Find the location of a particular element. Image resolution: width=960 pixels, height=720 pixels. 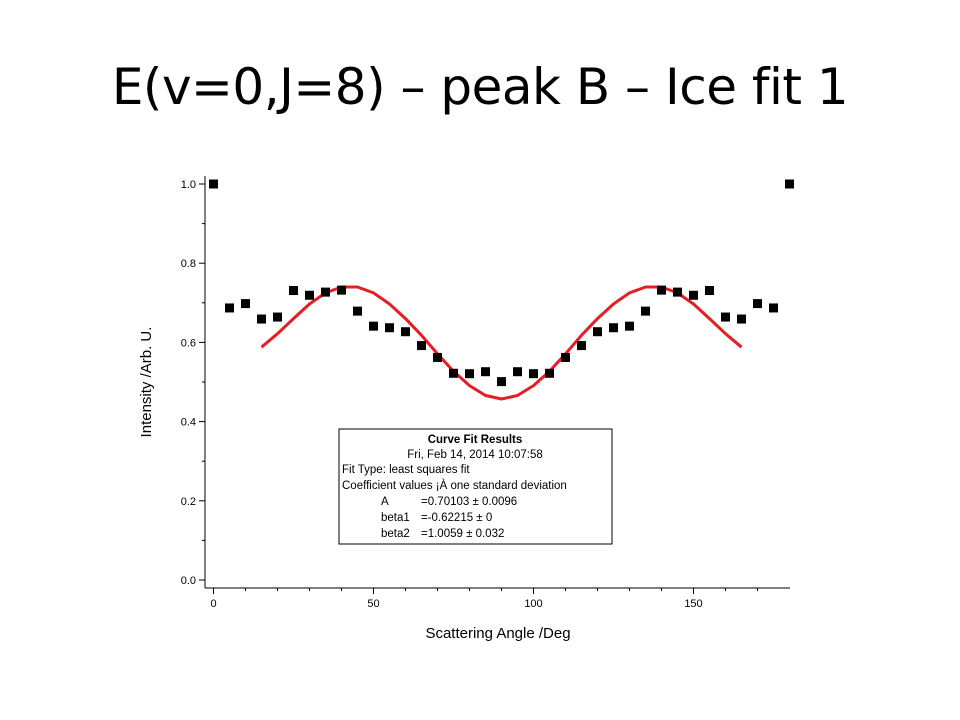

coef-name-a: A is located at coordinates (385, 502).